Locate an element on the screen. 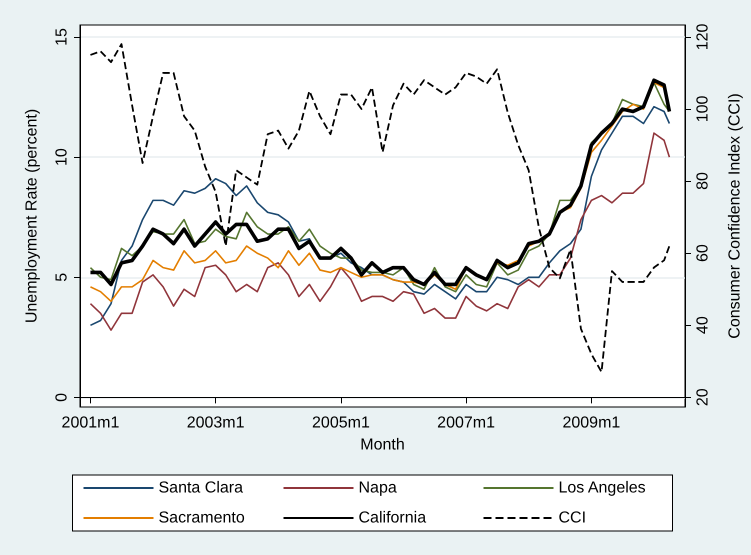 The width and height of the screenshot is (751, 555). legend-label: CCI is located at coordinates (572, 518).